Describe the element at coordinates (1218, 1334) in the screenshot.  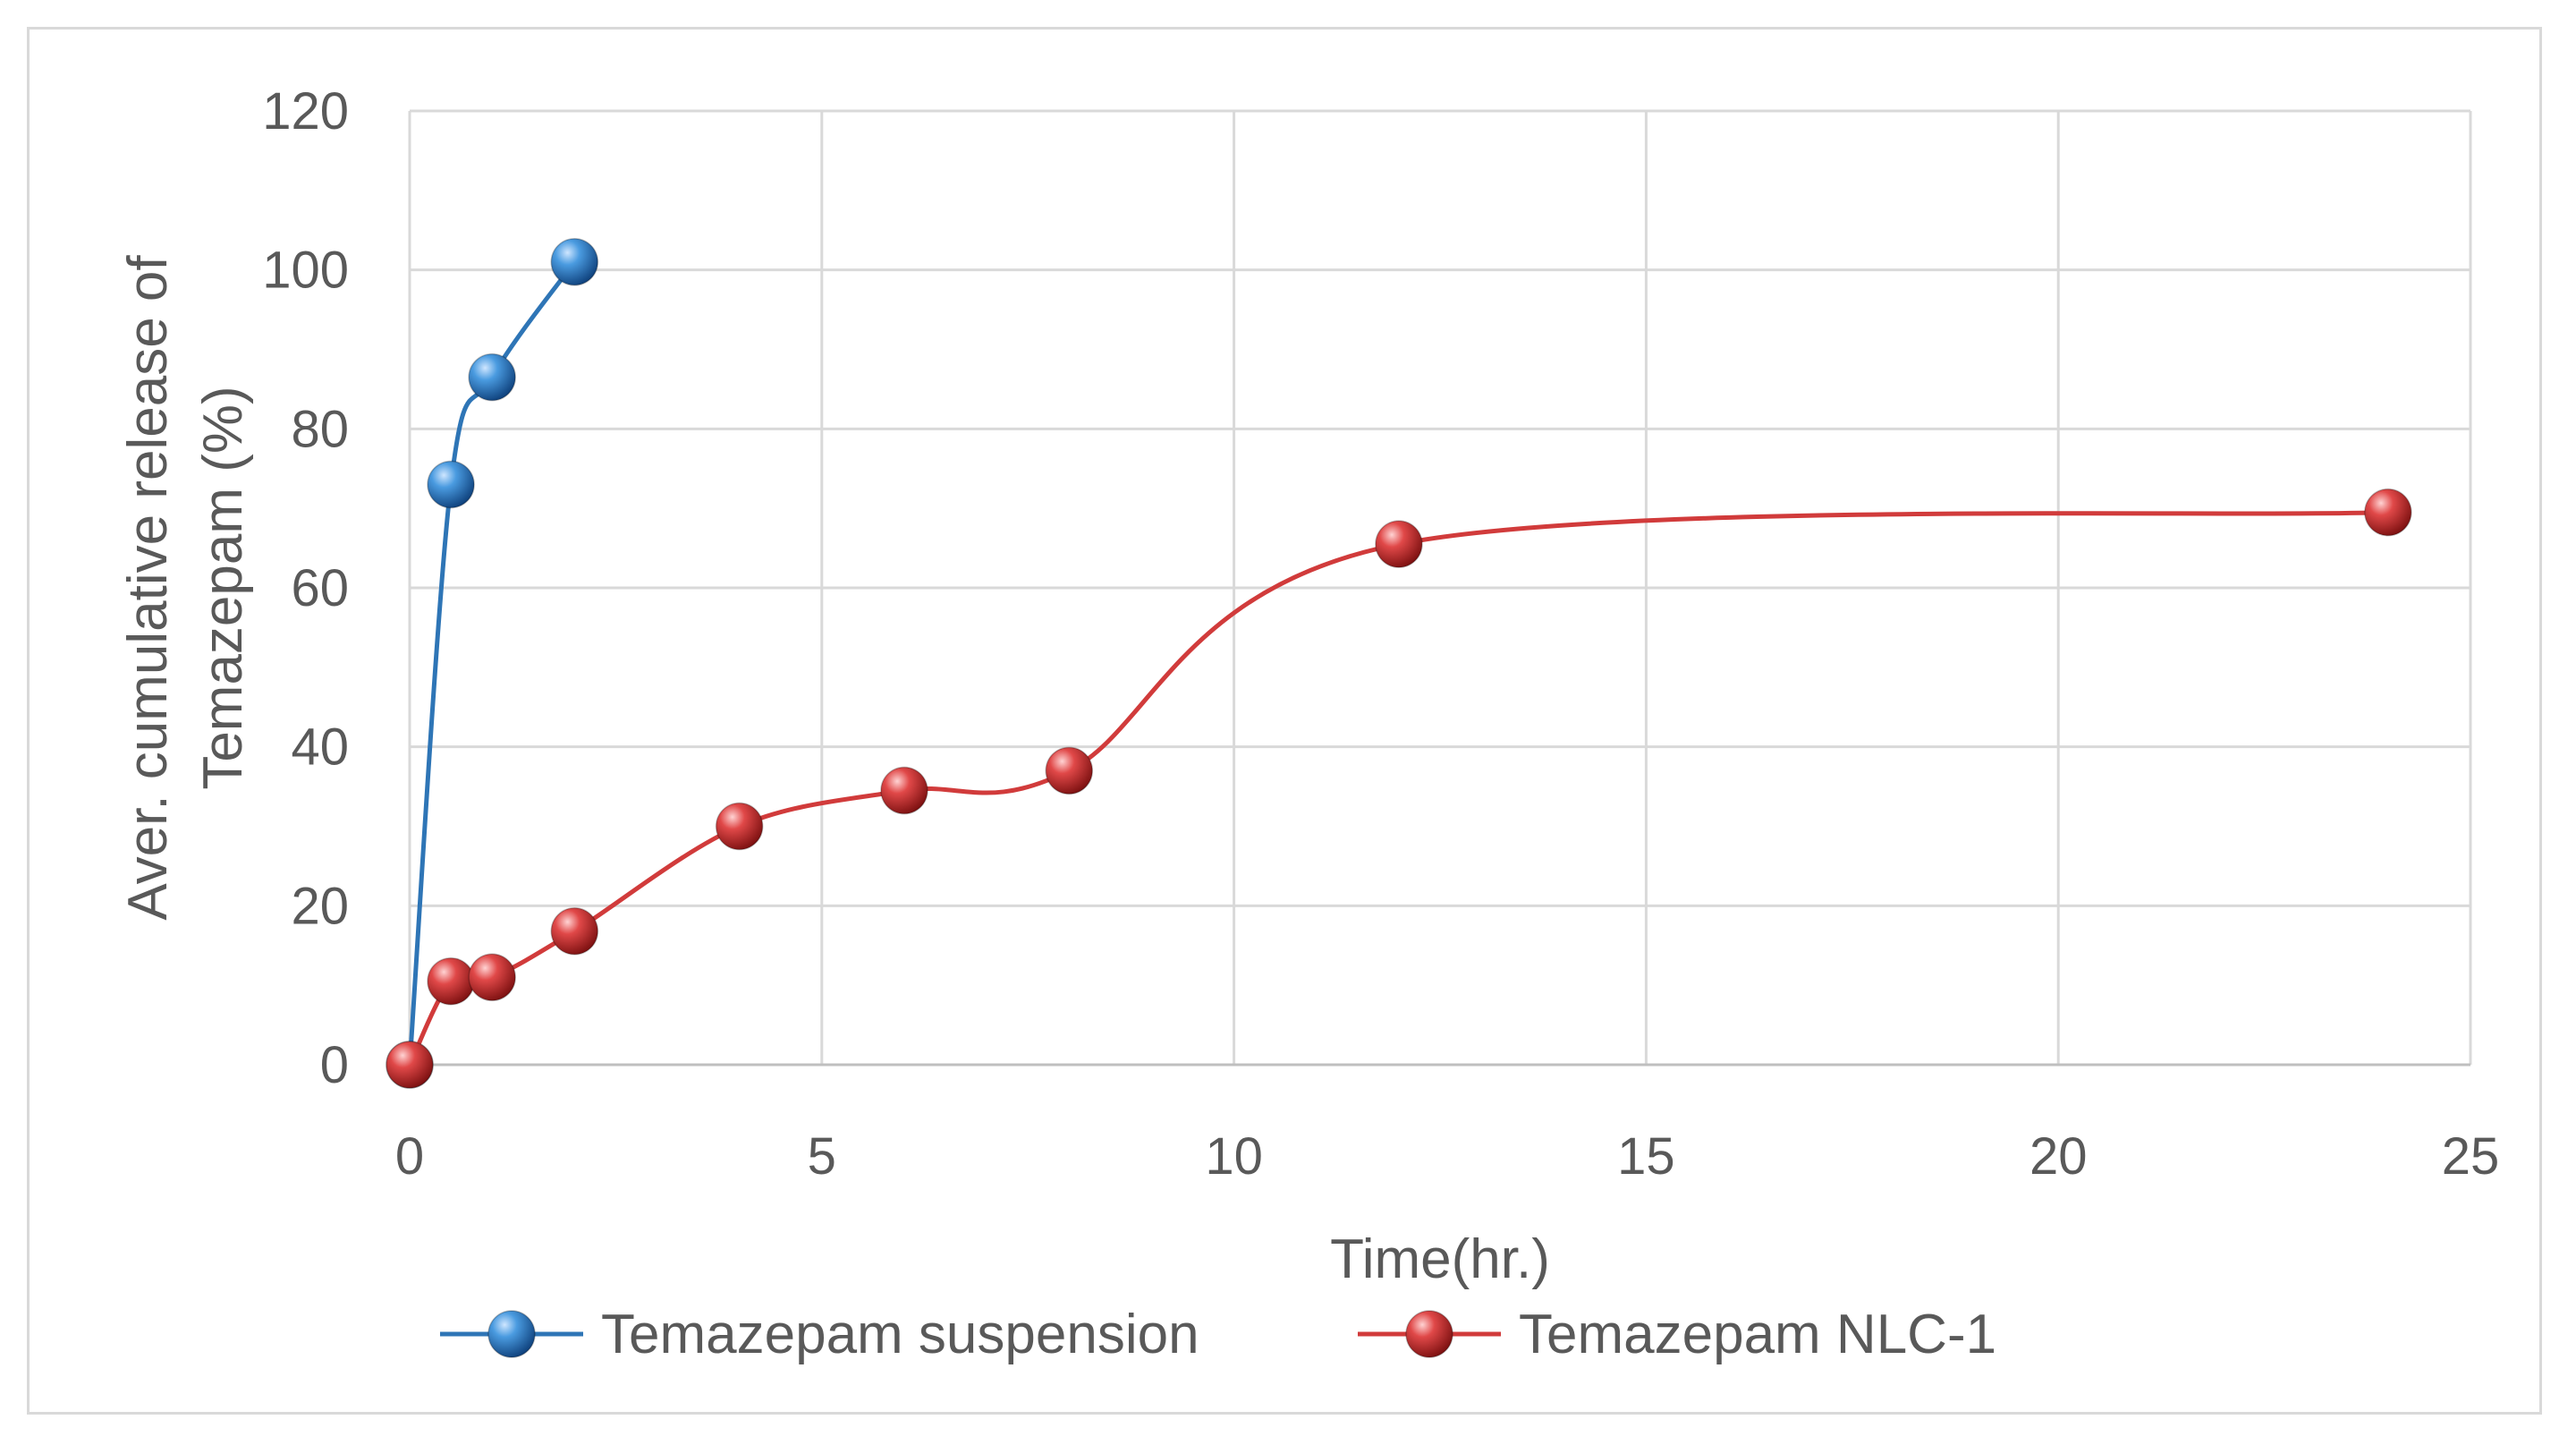
I see `legend: Temazepam suspension Temazepam NLC-1` at that location.